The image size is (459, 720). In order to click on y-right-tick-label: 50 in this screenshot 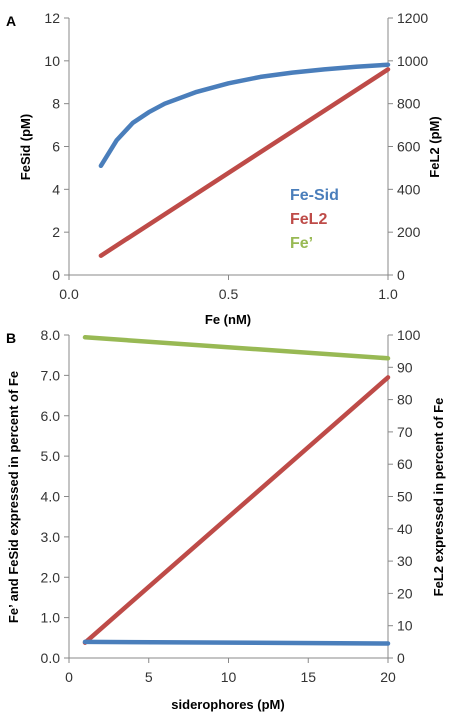, I will do `click(405, 497)`.